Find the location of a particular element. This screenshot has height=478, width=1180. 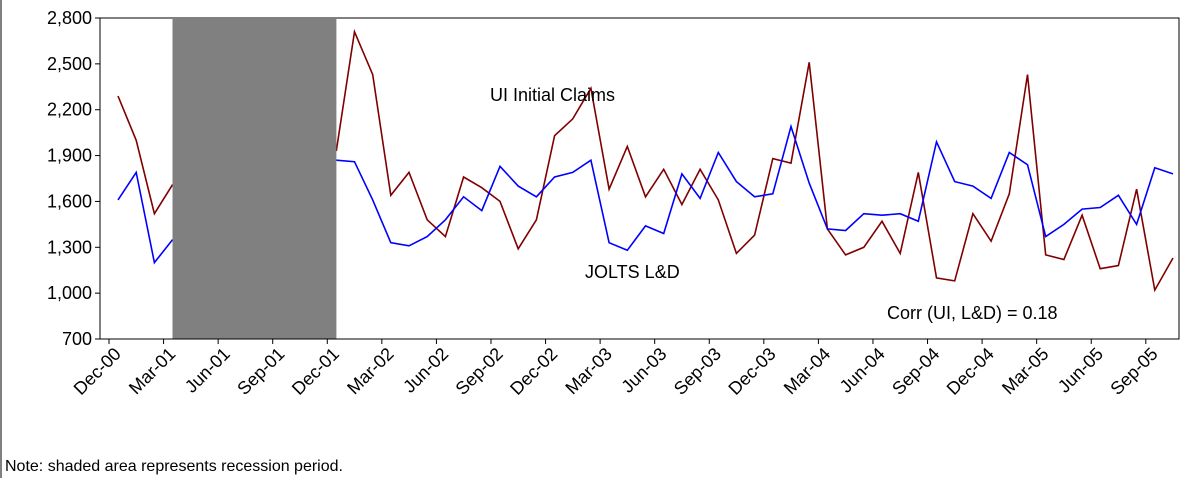

y-tick-label: 1,300 is located at coordinates (69, 247).